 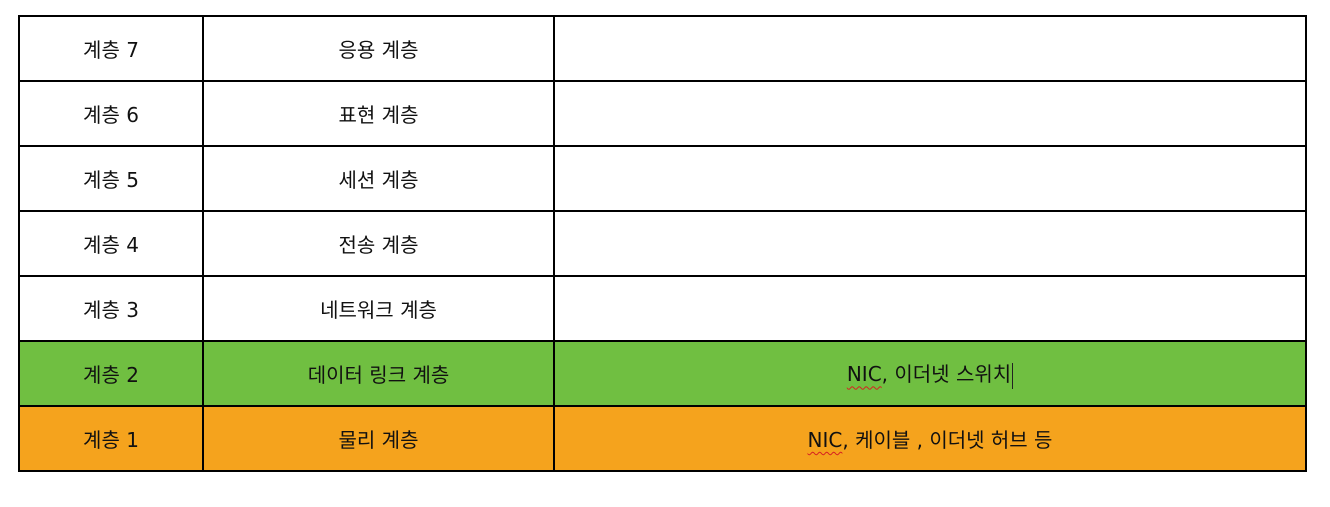 I want to click on table-row: 계층 6 표현 계층, so click(x=662, y=113).